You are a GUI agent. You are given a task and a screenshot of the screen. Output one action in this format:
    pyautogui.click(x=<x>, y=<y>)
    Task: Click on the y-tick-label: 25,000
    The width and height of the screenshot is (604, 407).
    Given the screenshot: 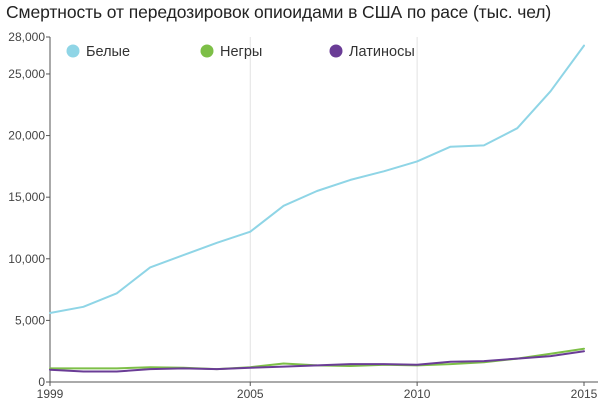 What is the action you would take?
    pyautogui.click(x=26, y=74)
    